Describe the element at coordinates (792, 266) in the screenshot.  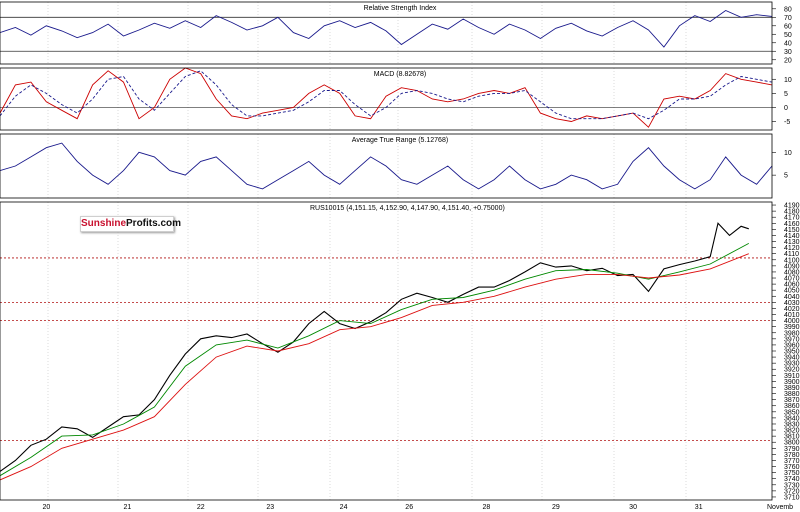
I see `ytick-3-38: 4090` at that location.